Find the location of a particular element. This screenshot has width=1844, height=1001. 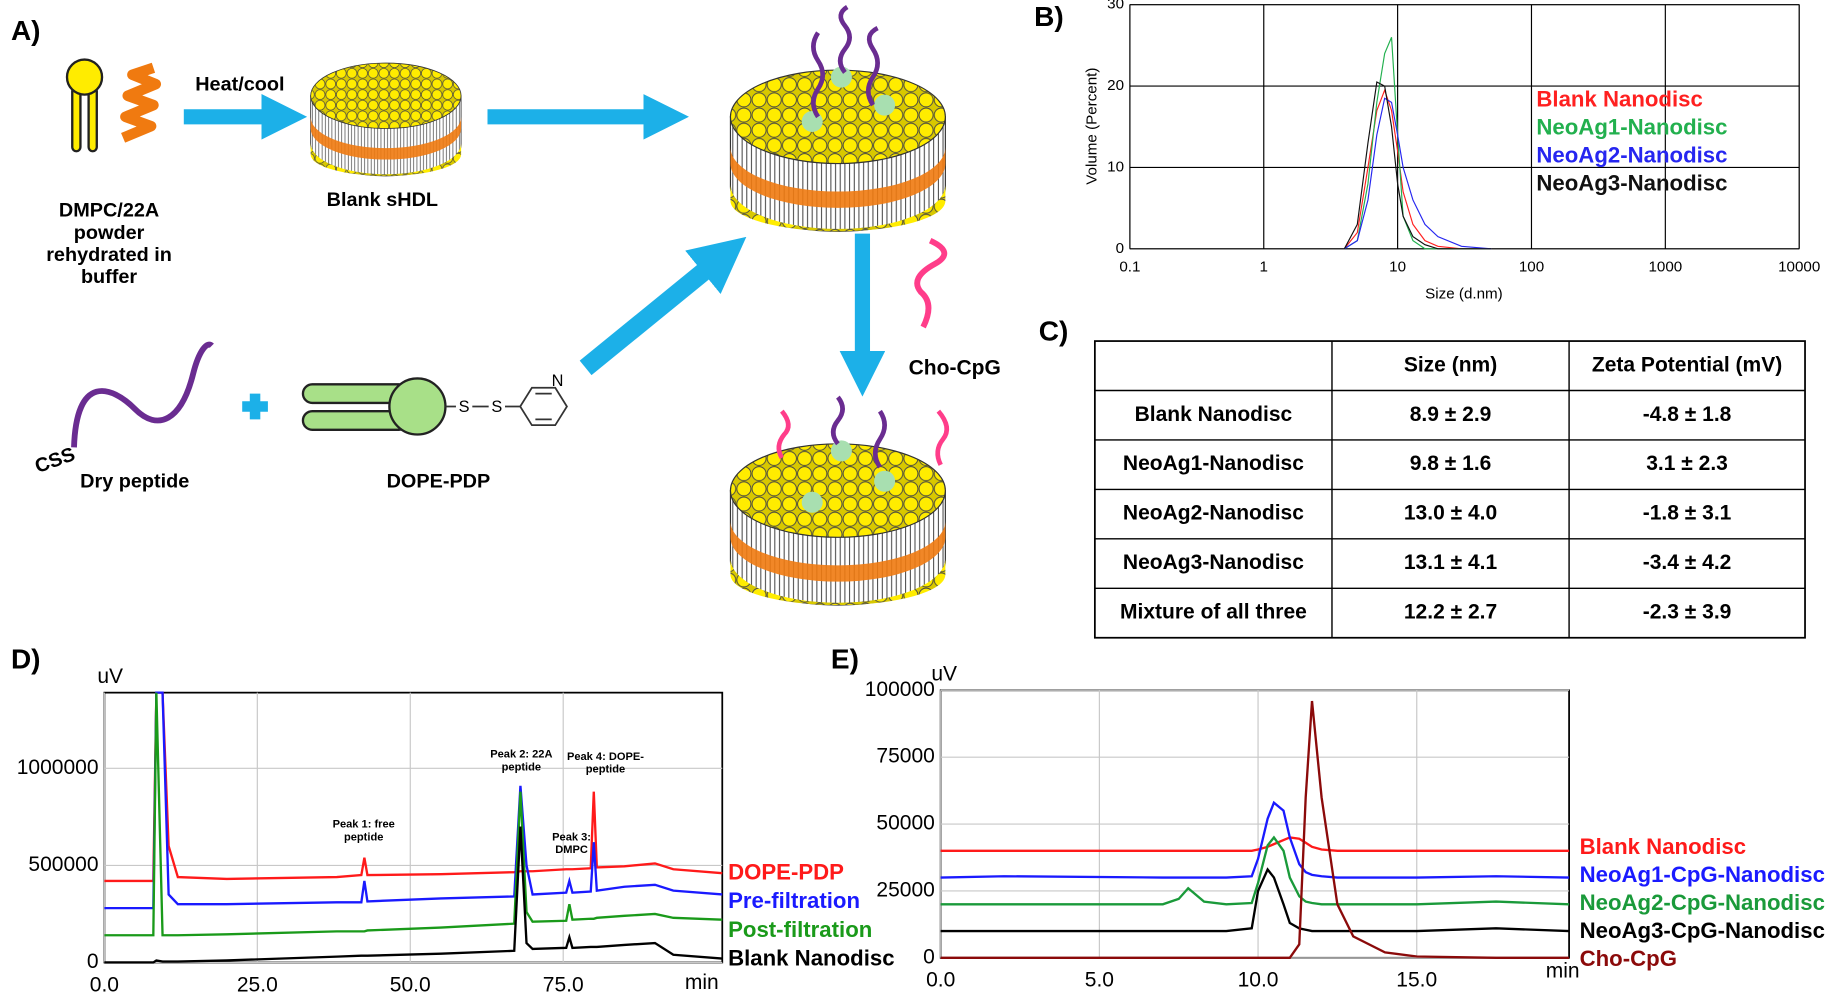

plus is located at coordinates (255, 406).